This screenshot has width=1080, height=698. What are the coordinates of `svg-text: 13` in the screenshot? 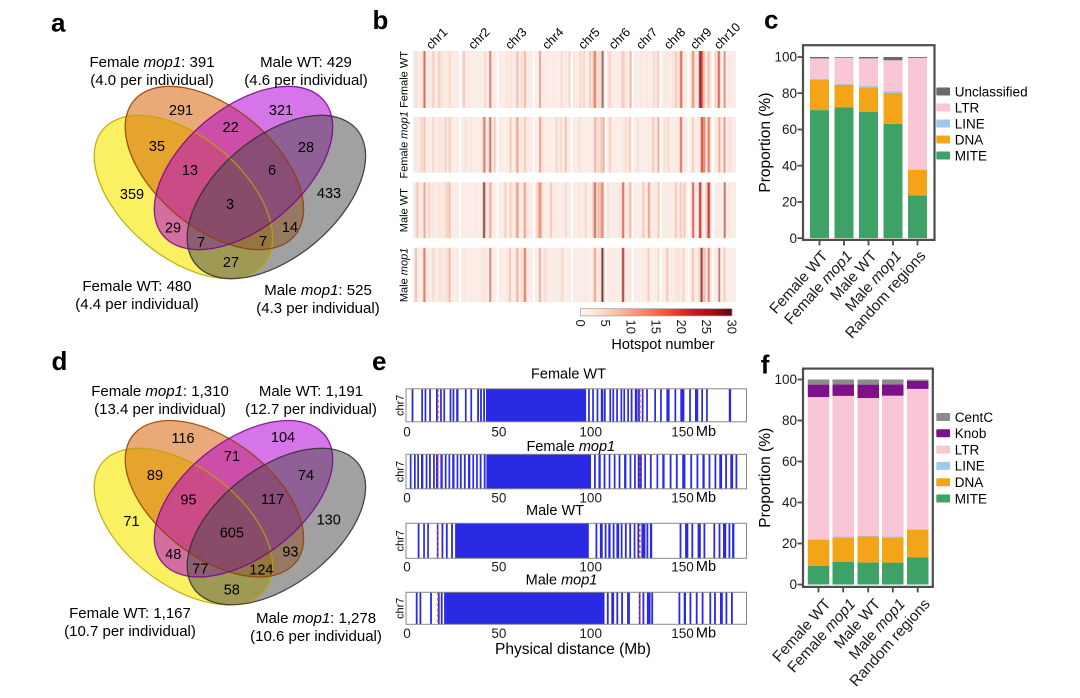 It's located at (190, 171).